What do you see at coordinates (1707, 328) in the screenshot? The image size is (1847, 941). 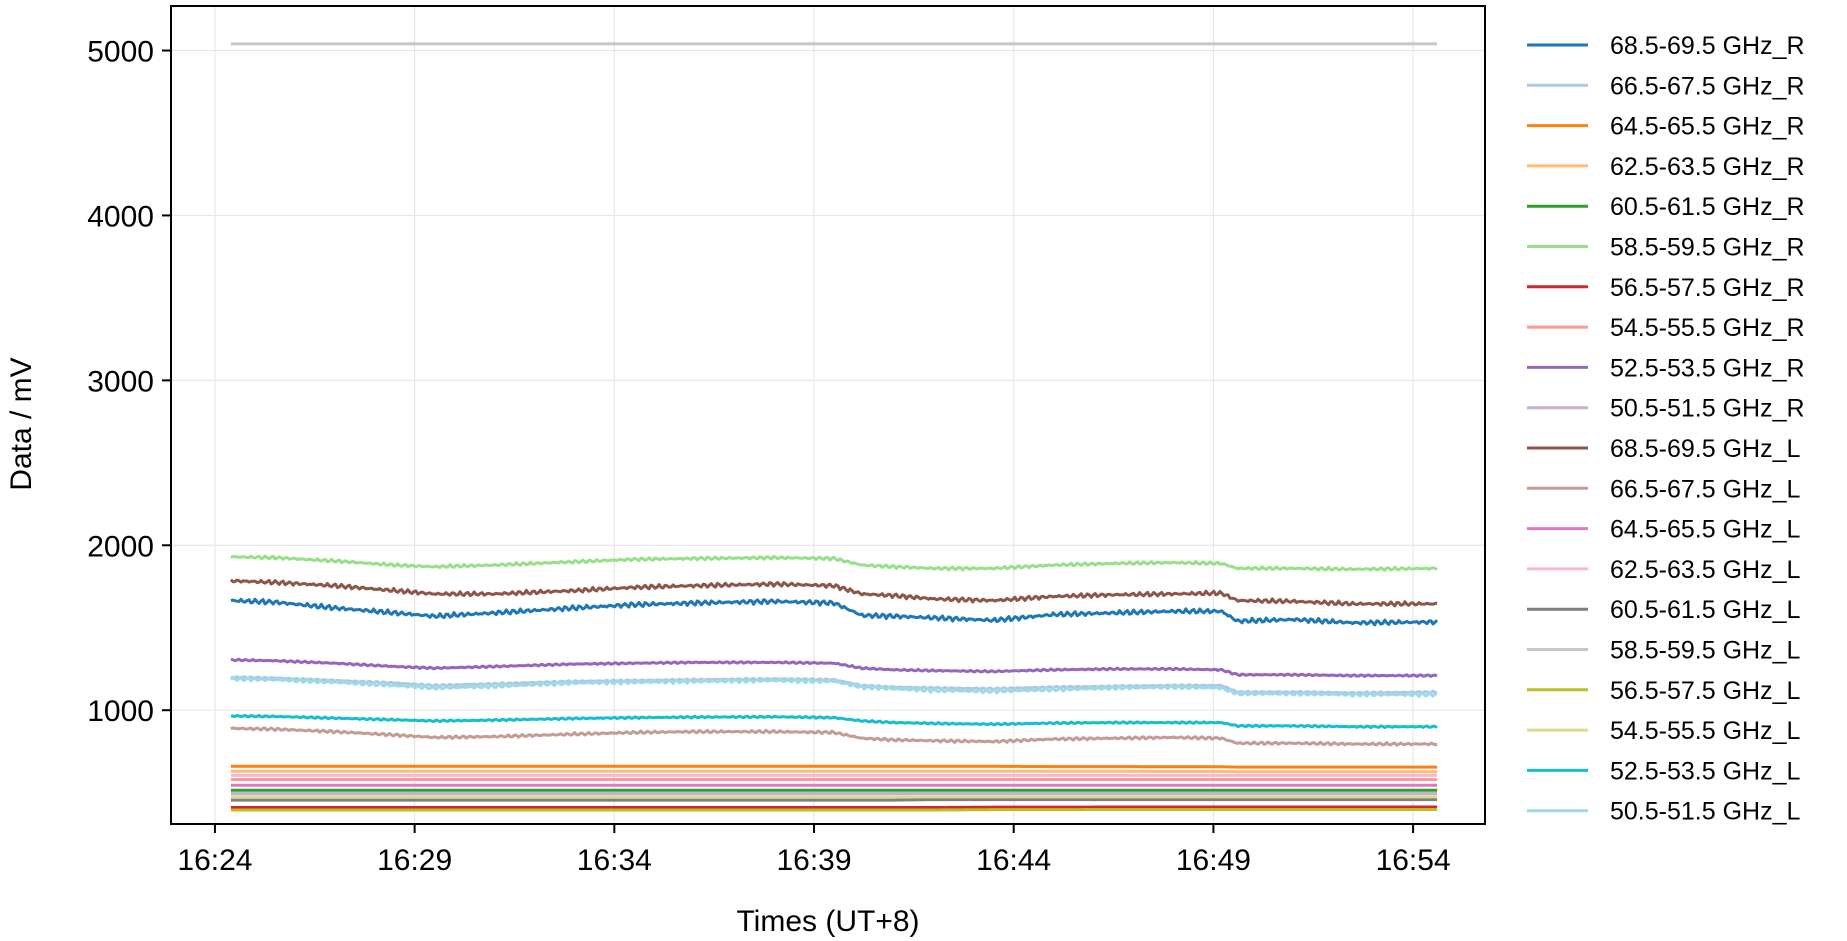 I see `legend-label: 54.5-55.5 GHz_R` at bounding box center [1707, 328].